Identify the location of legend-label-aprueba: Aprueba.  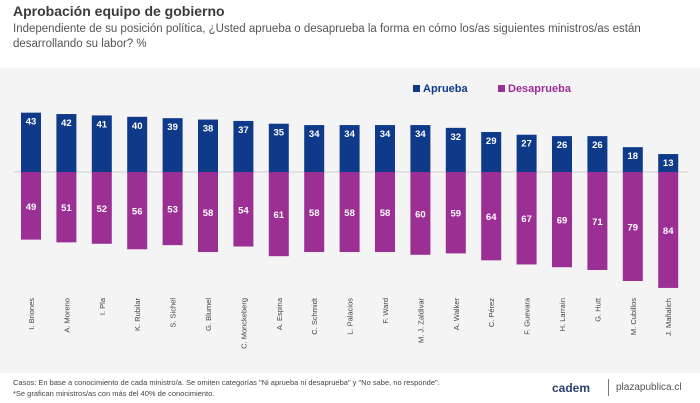
(446, 89).